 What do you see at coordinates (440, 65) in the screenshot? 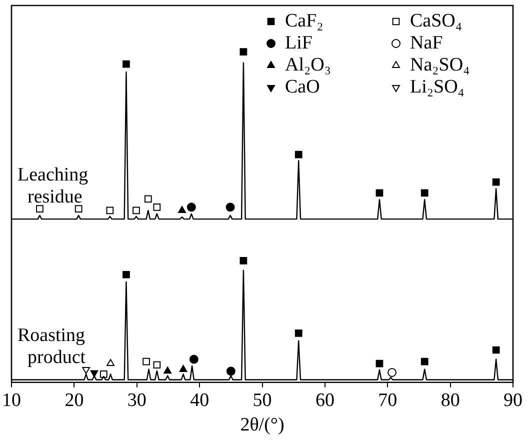
I see `legend-label: Na₂SO₄` at bounding box center [440, 65].